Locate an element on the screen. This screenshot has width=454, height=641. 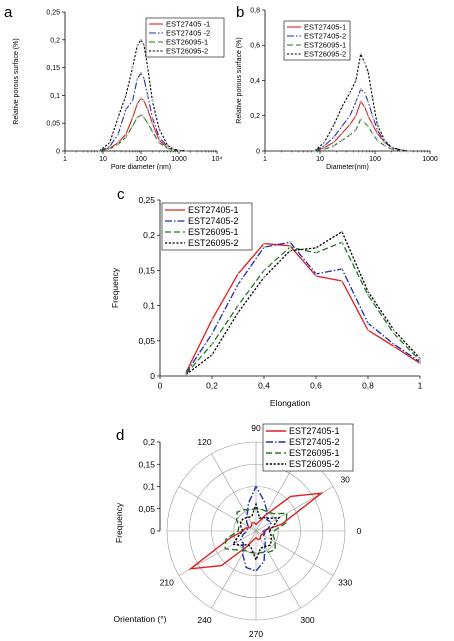
legend-label-a-2: EST27405 -2 is located at coordinates (188, 33).